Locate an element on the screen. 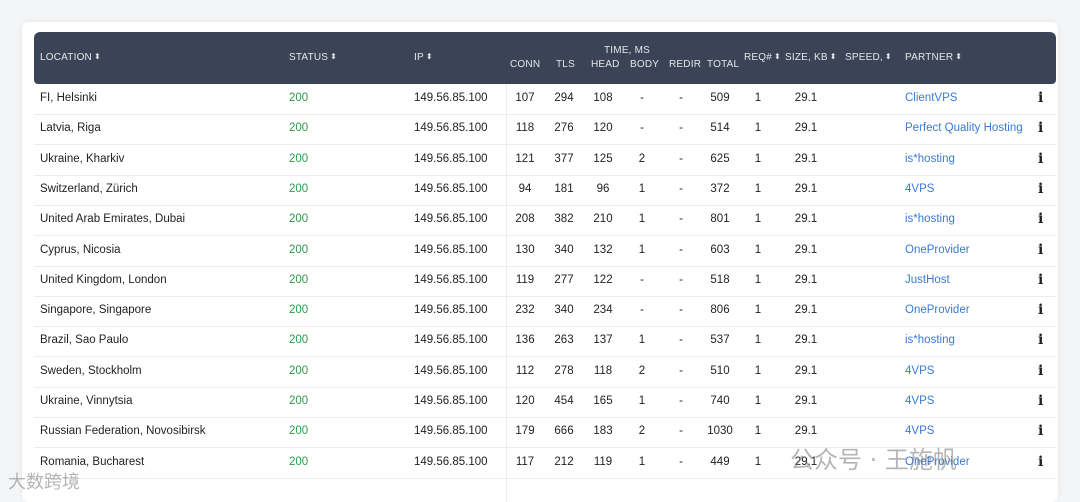 Image resolution: width=1080 pixels, height=502 pixels. cell-location: Ukraine, Vinnytsia is located at coordinates (86, 401).